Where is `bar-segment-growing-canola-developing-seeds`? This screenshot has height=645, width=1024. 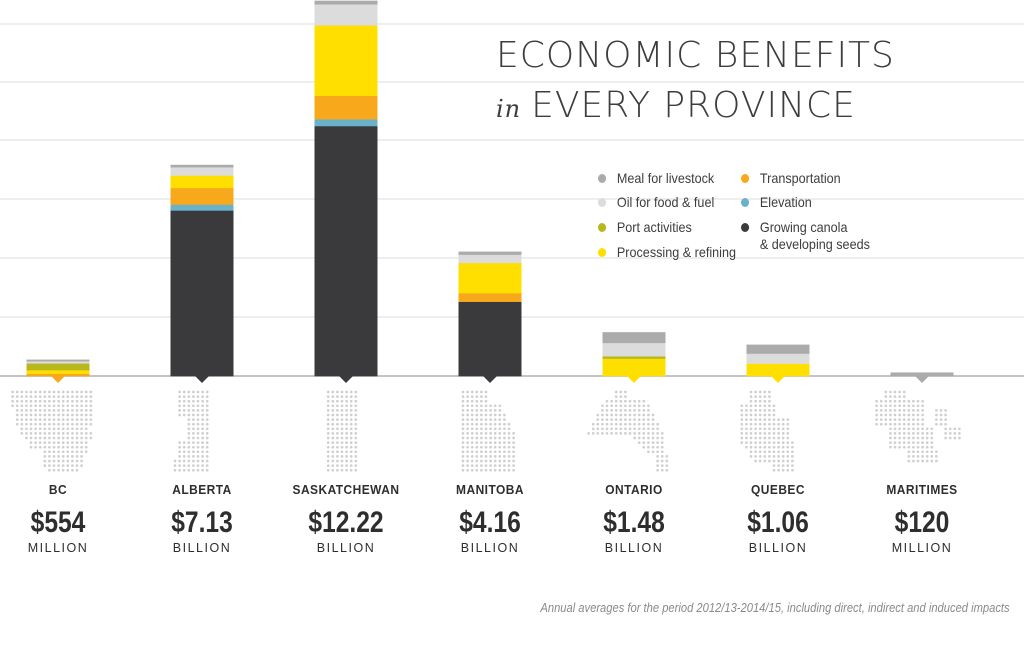 bar-segment-growing-canola-developing-seeds is located at coordinates (346, 251).